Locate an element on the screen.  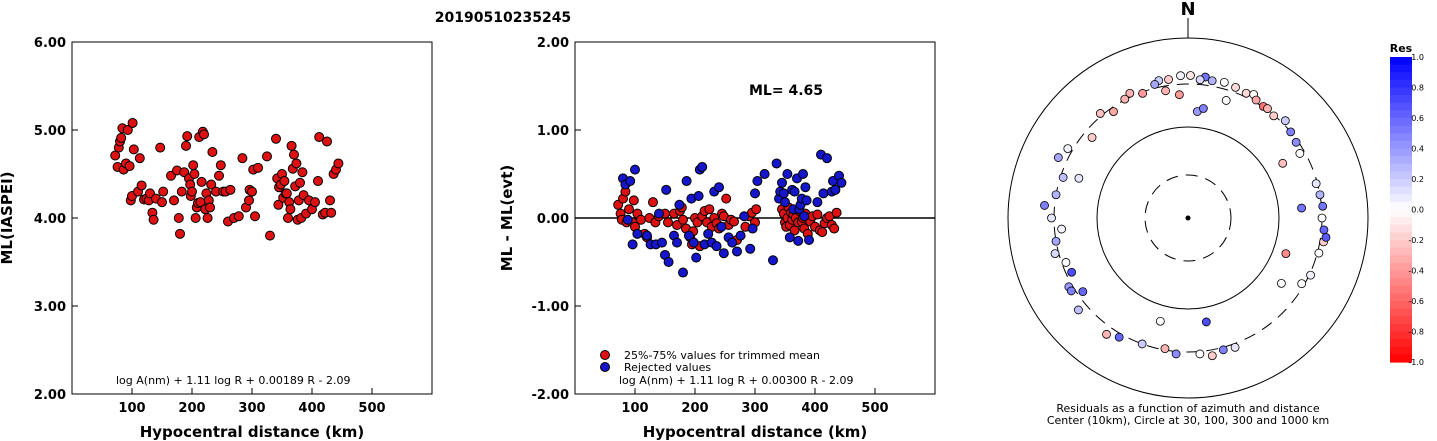
panel2-x-tick-label: 300 is located at coordinates (754, 408).